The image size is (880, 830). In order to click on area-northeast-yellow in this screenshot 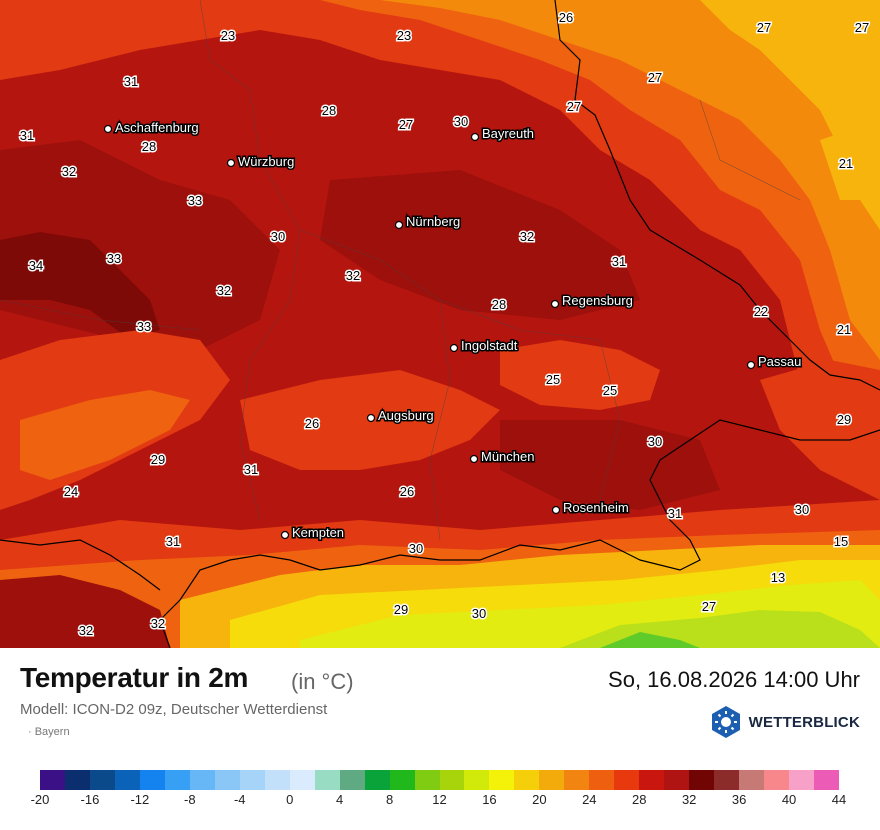, I will do `click(790, 115)`.